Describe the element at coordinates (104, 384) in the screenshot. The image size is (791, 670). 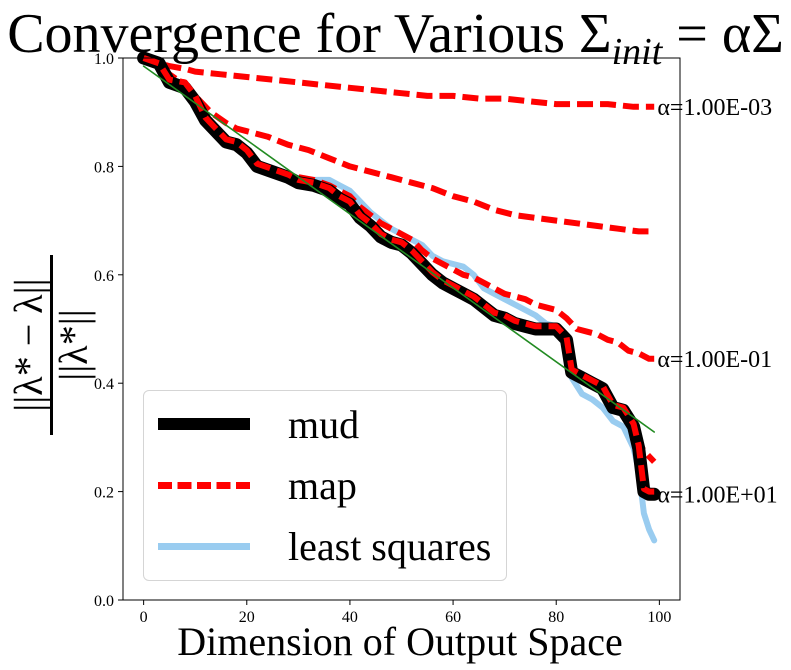
I see `y-tick-label: 0.4` at that location.